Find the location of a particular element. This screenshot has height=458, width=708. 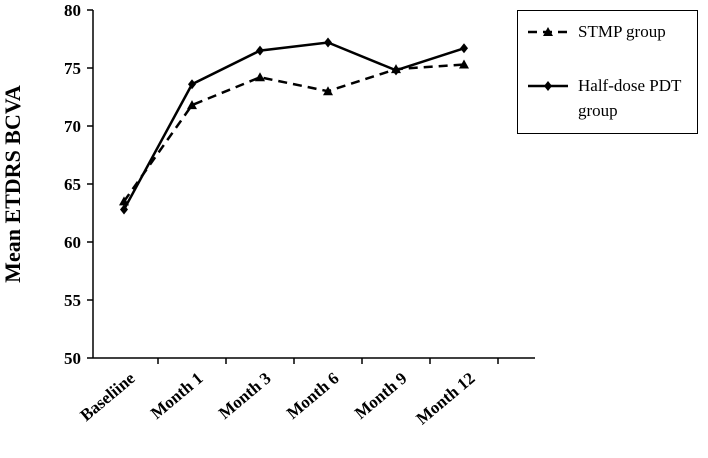

legend: STMP group Half-dose PDT group is located at coordinates (607, 72).